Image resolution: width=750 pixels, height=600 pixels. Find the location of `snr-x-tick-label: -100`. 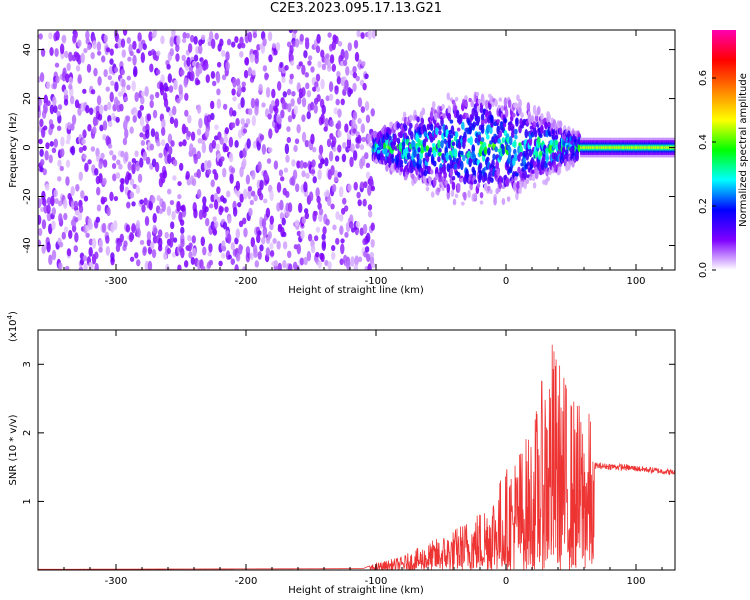

snr-x-tick-label: -100 is located at coordinates (376, 581).